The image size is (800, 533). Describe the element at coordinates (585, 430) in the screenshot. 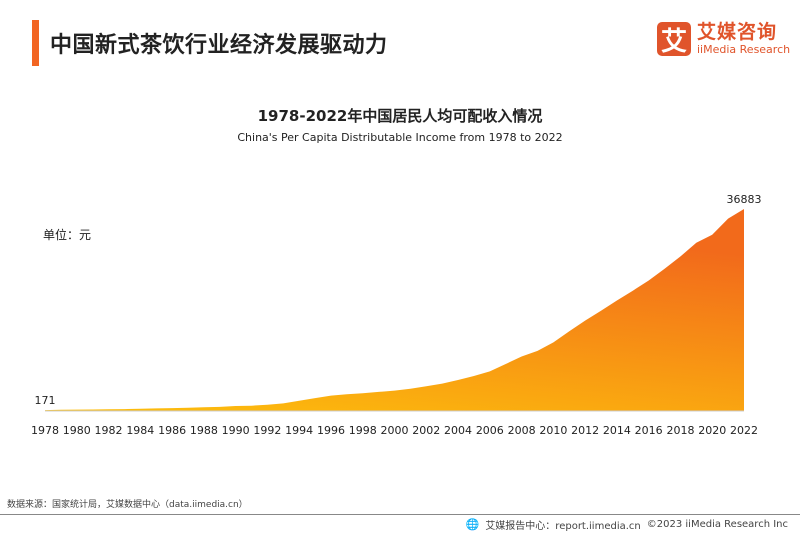

I see `x-tick-label: 2012` at that location.